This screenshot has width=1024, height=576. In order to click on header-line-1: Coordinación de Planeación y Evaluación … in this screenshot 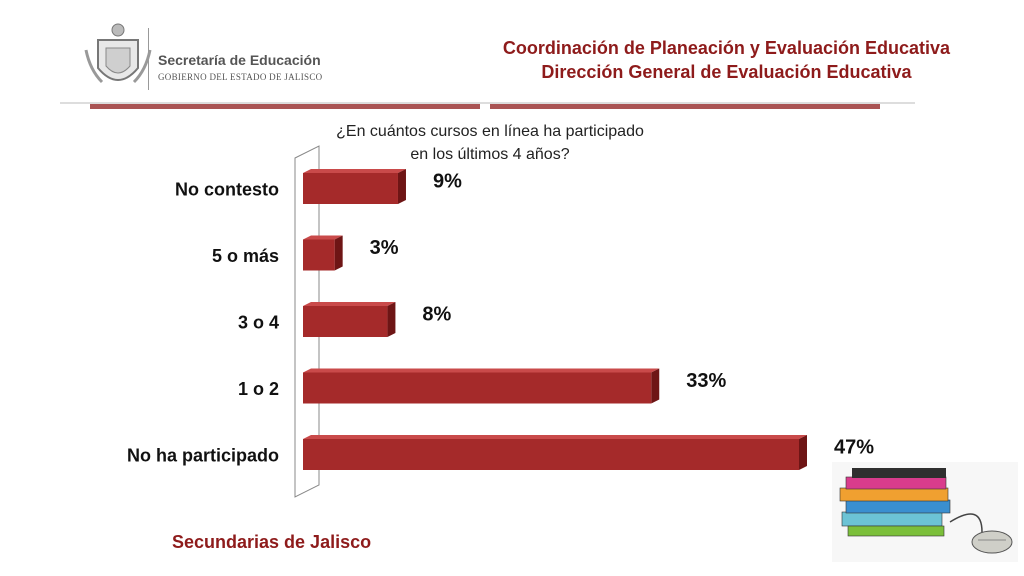, I will do `click(726, 48)`.